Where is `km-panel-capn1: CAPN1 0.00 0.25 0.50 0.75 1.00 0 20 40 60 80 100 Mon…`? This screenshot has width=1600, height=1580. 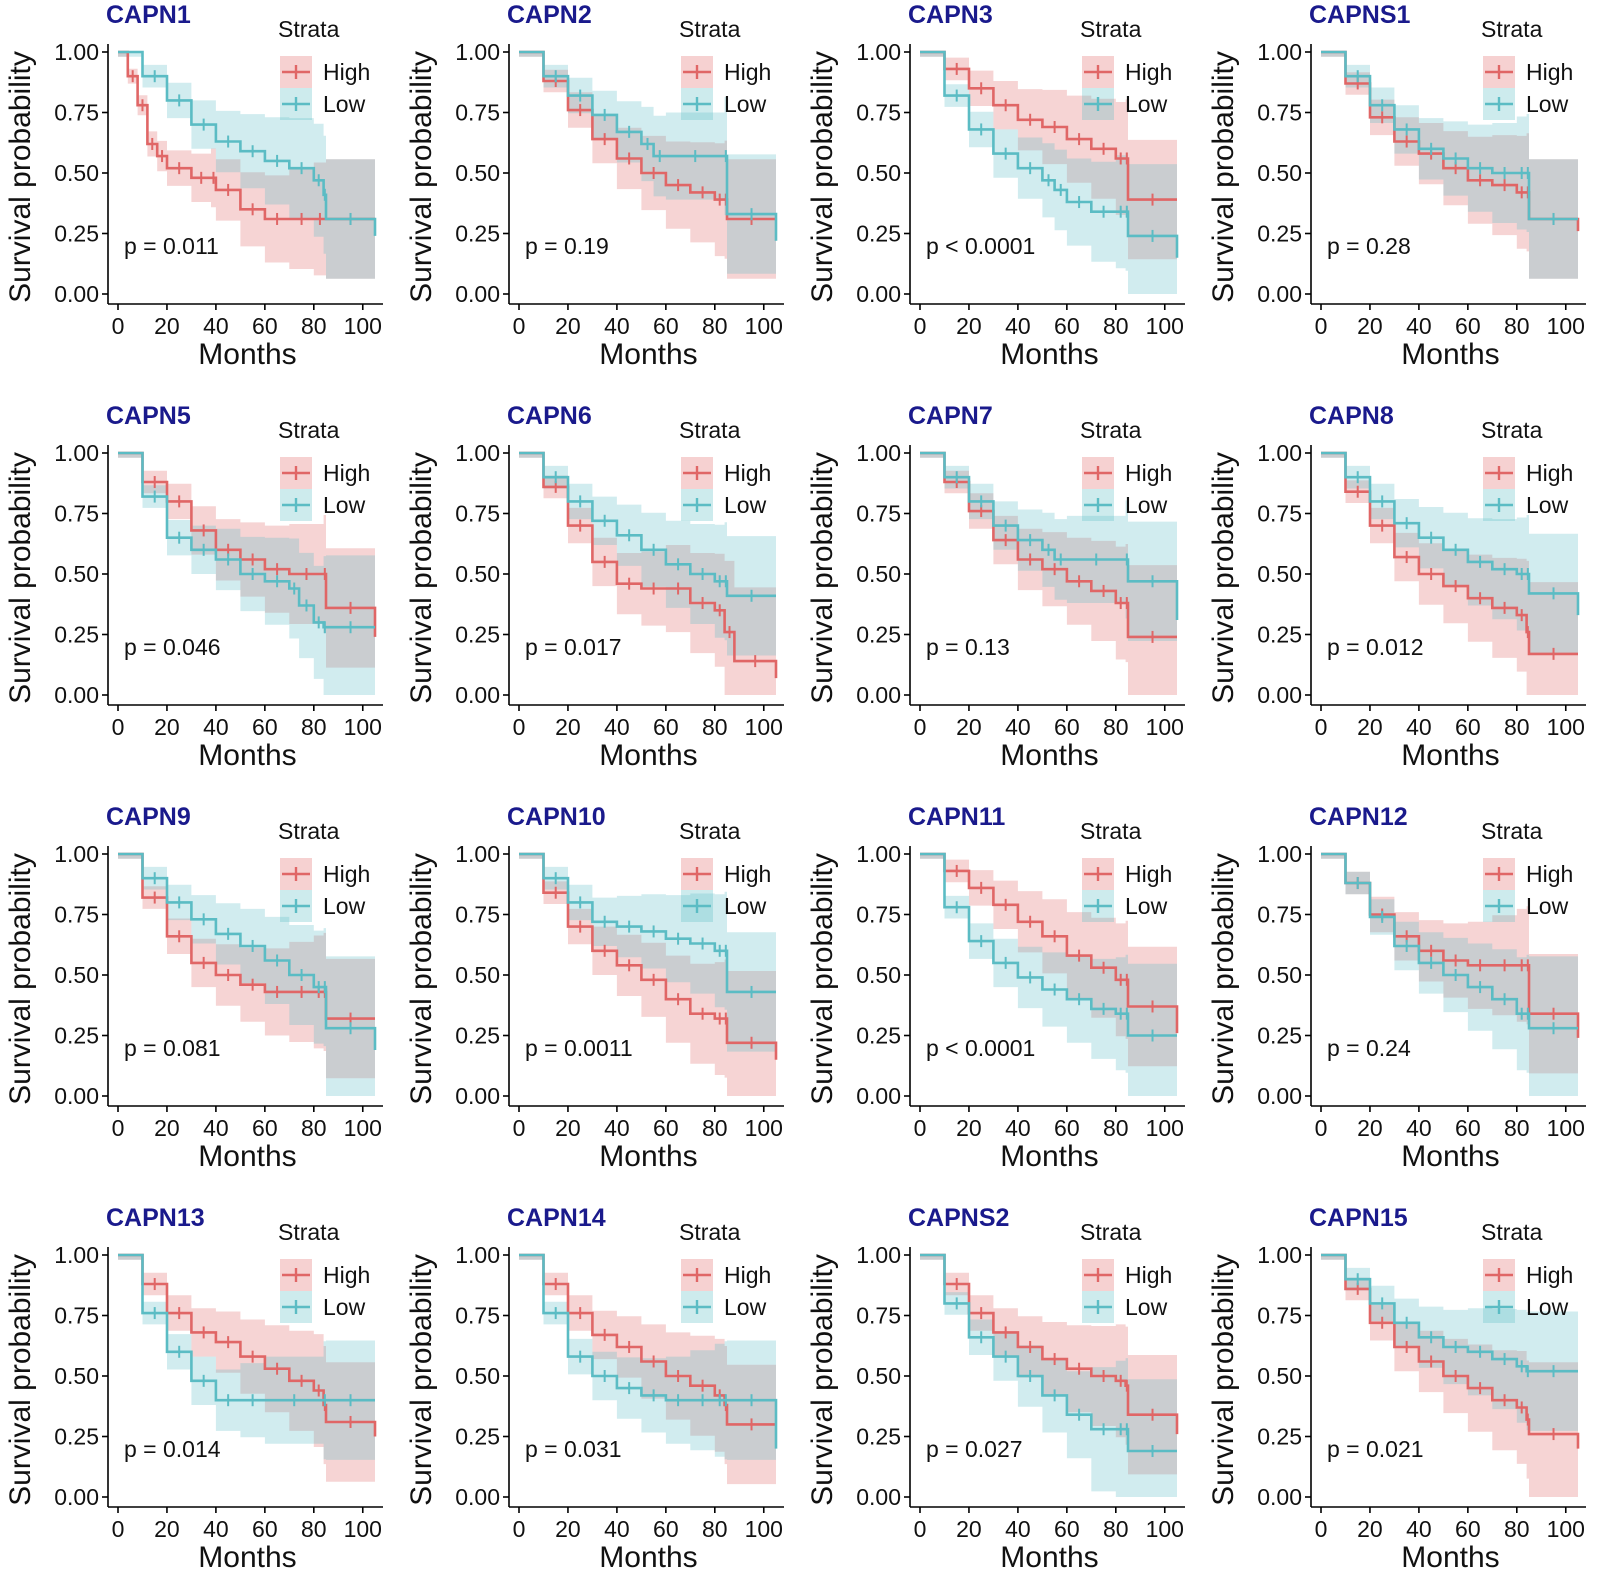
km-panel-capn1: CAPN1 0.00 0.25 0.50 0.75 1.00 0 20 40 60 80 100 Mon… is located at coordinates (193, 186).